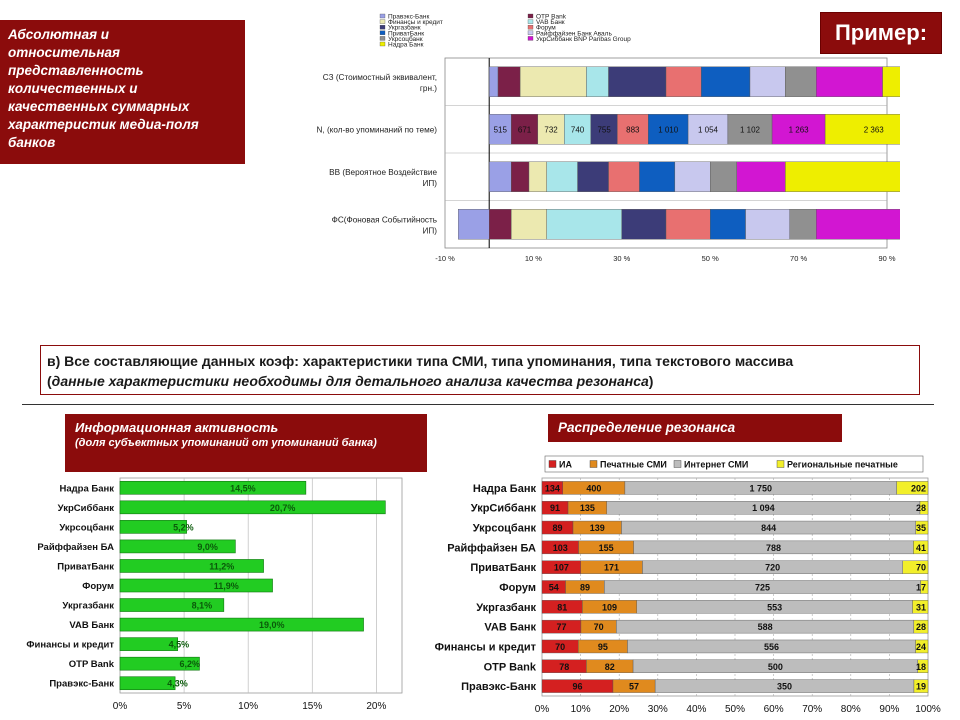  What do you see at coordinates (525, 129) in the screenshot?
I see `top-bar-label: 671` at bounding box center [525, 129].